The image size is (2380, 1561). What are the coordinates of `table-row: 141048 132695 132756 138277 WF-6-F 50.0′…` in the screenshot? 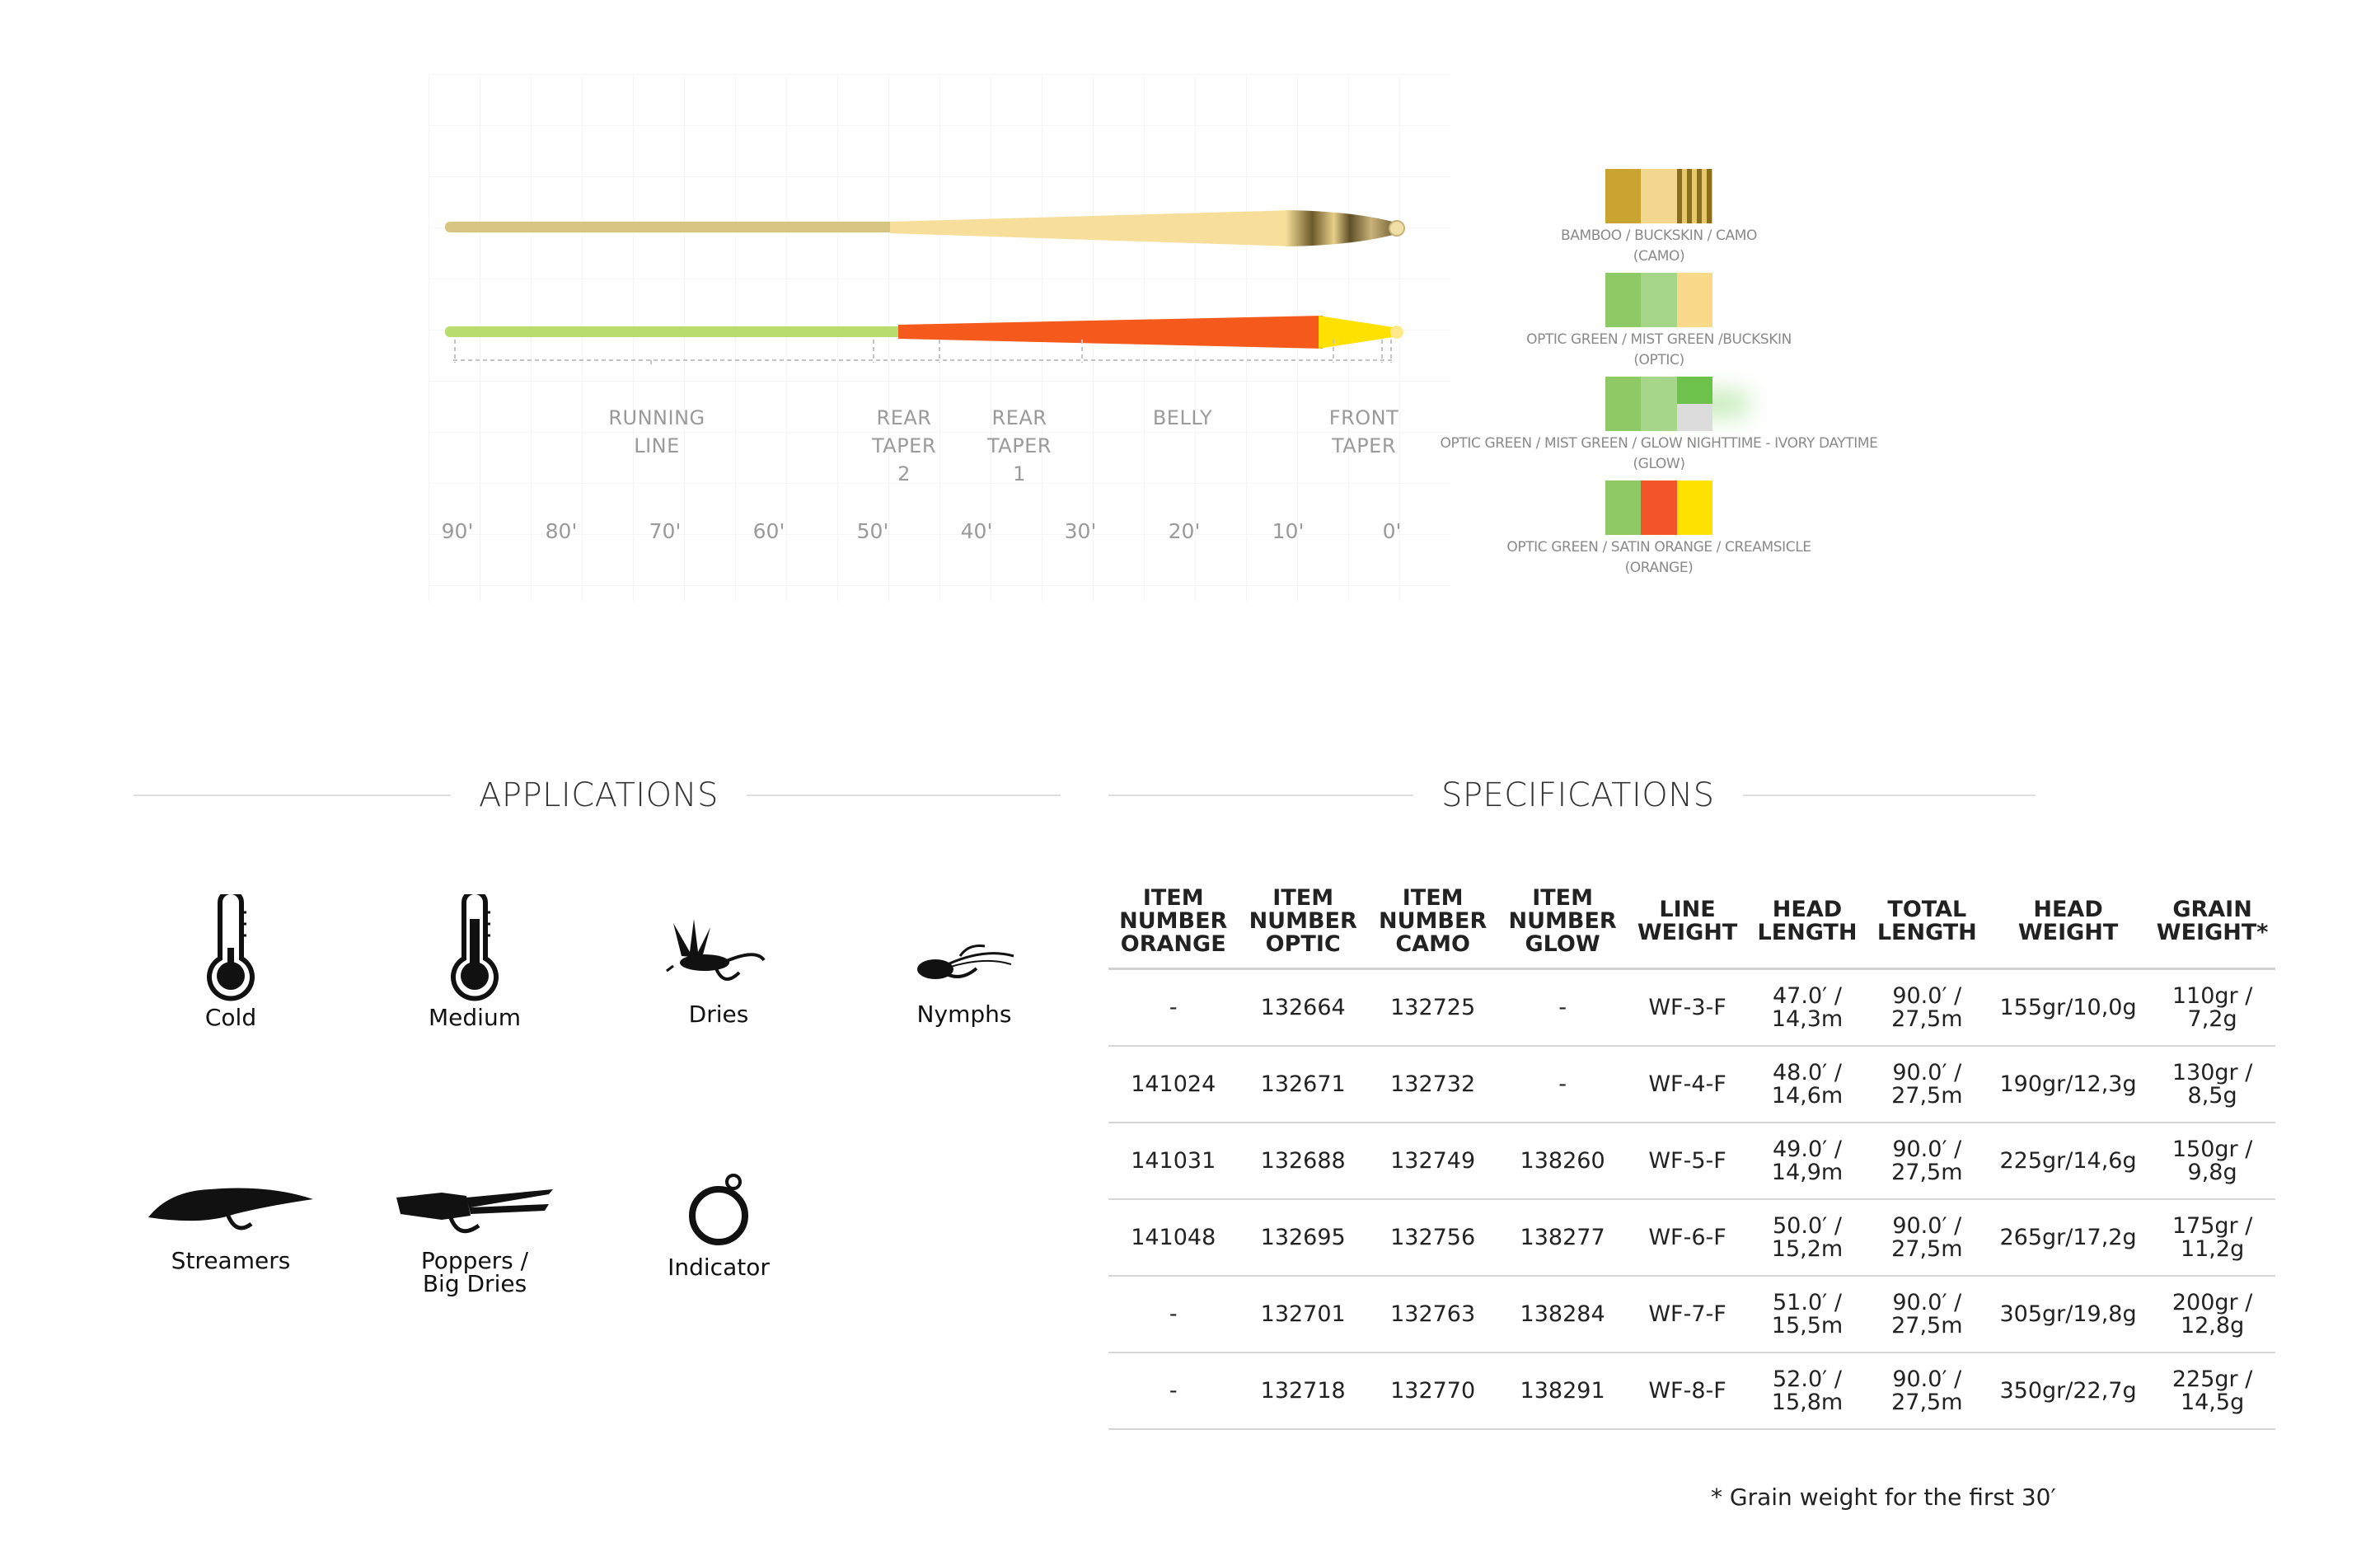 It's located at (1691, 1238).